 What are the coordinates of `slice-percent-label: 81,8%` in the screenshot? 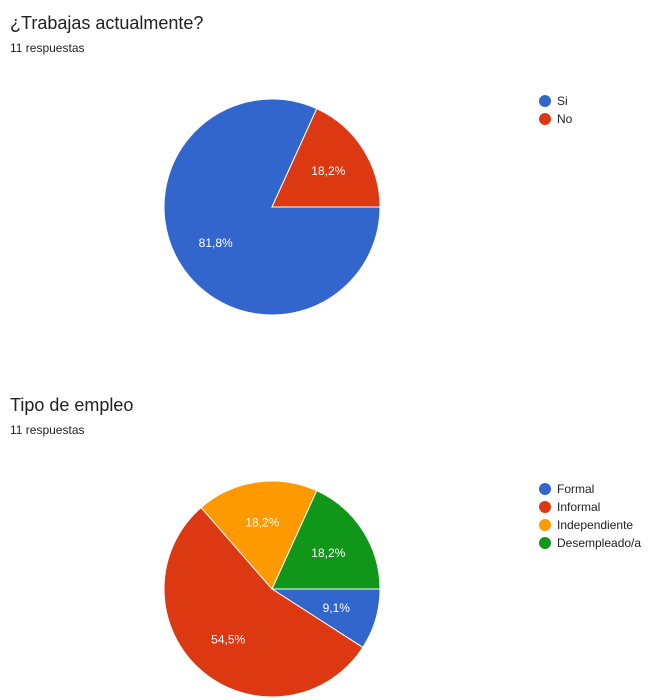 It's located at (216, 243).